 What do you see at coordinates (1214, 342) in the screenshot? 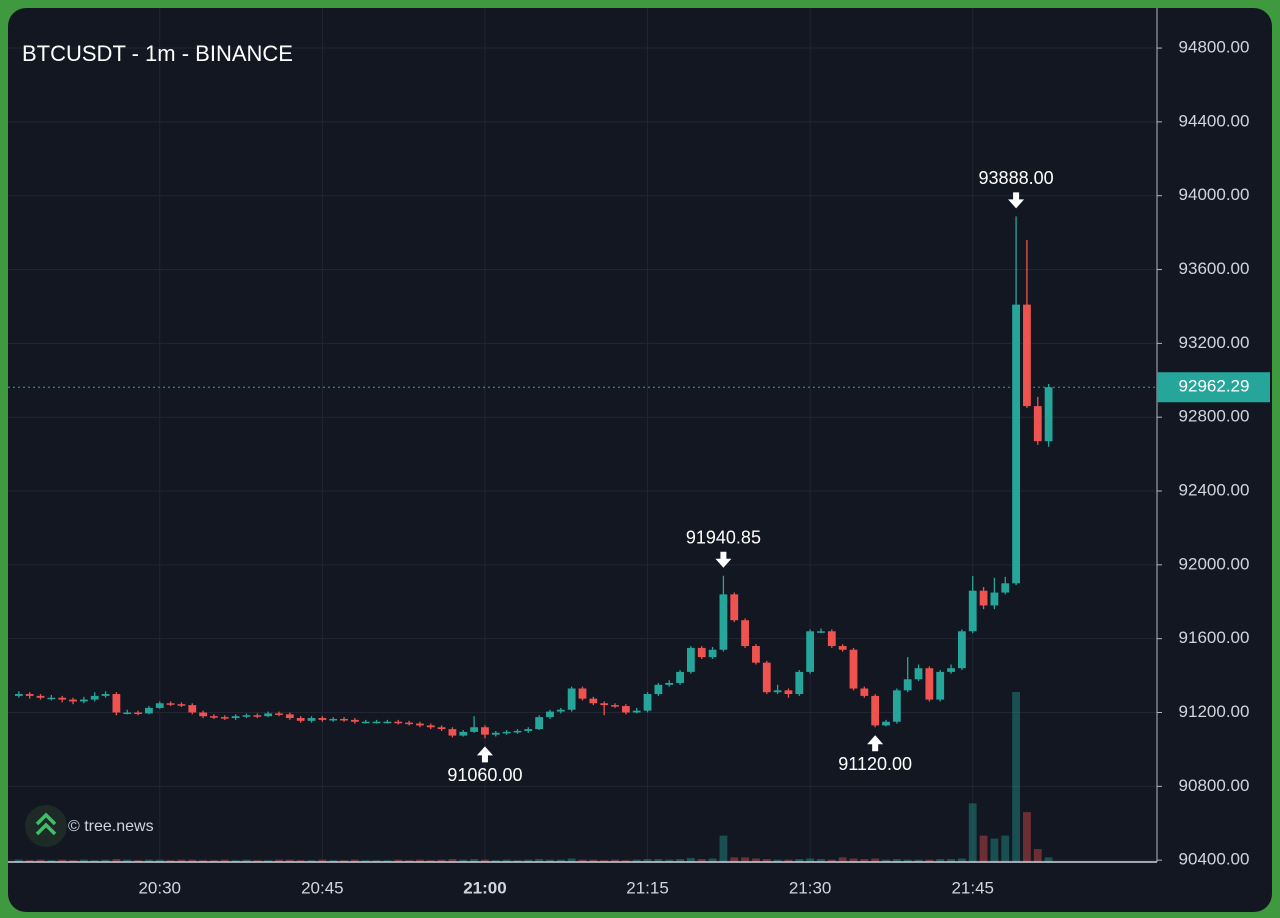
I see `y-tick-label: 93200.00` at bounding box center [1214, 342].